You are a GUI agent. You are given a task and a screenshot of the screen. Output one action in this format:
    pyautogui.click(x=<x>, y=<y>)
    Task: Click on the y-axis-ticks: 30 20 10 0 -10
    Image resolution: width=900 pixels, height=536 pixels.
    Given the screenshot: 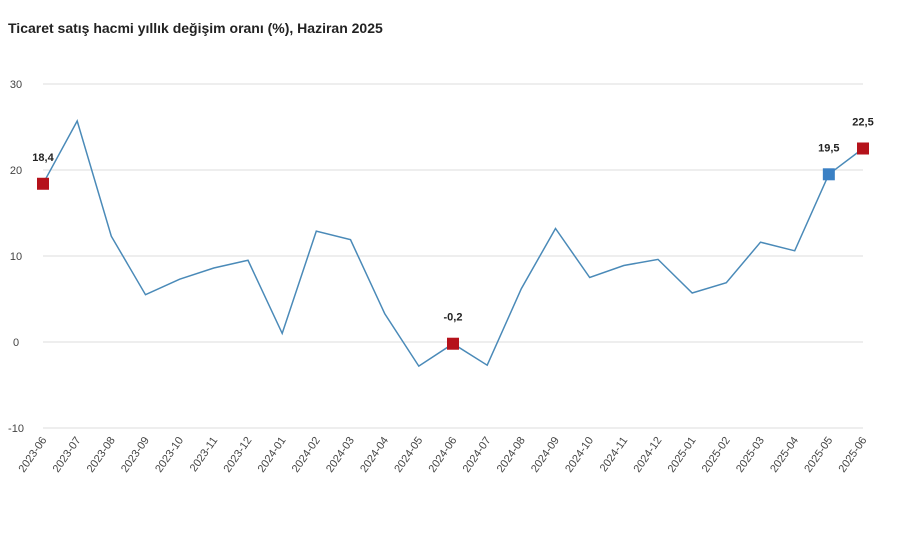 What is the action you would take?
    pyautogui.click(x=16, y=257)
    